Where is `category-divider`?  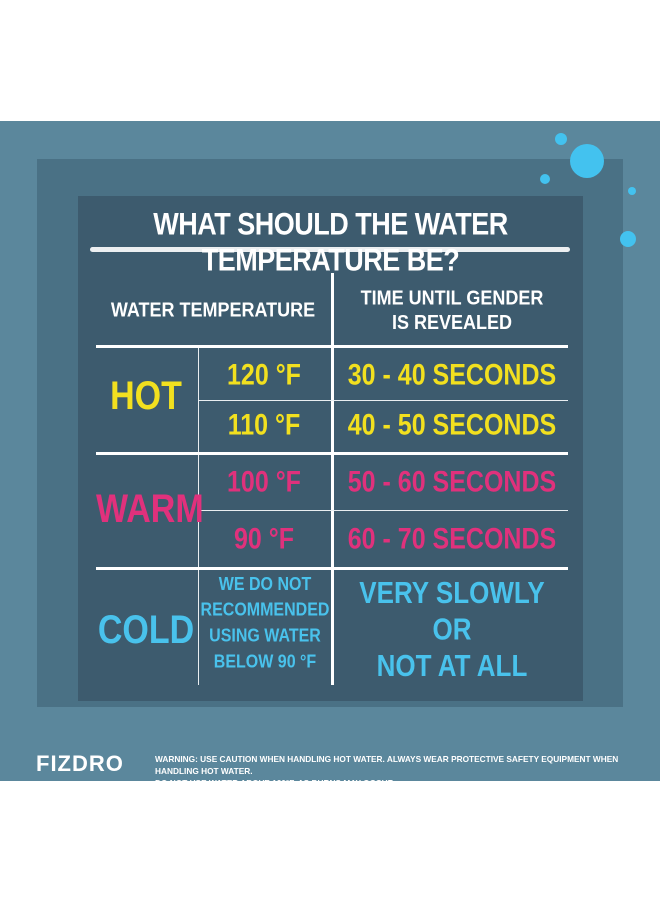
category-divider is located at coordinates (198, 515).